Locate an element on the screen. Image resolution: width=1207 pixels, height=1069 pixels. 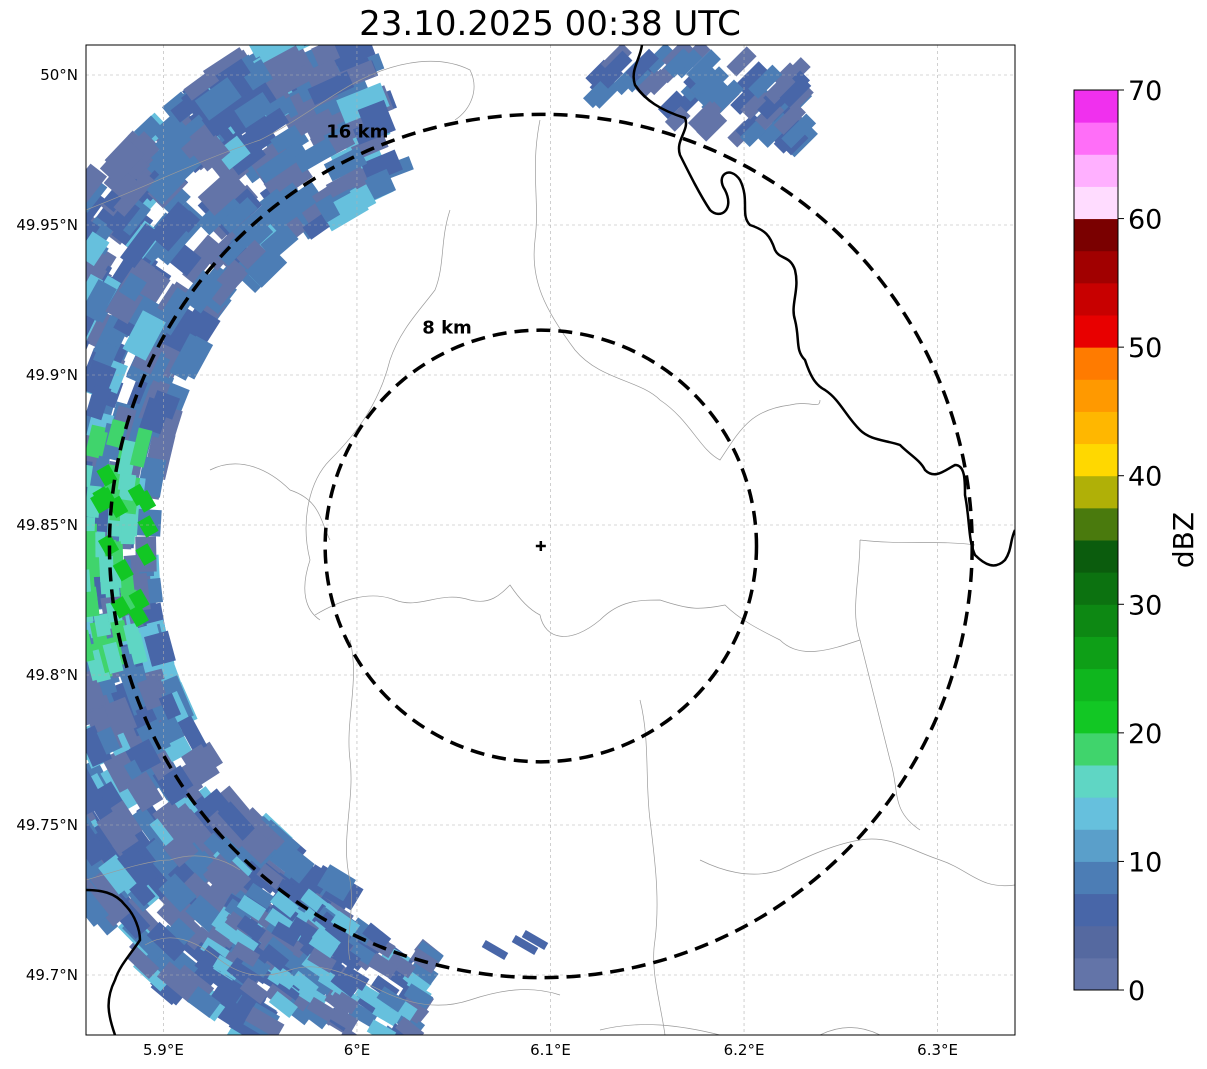
lat-tick-label: 50°N is located at coordinates (59, 75).